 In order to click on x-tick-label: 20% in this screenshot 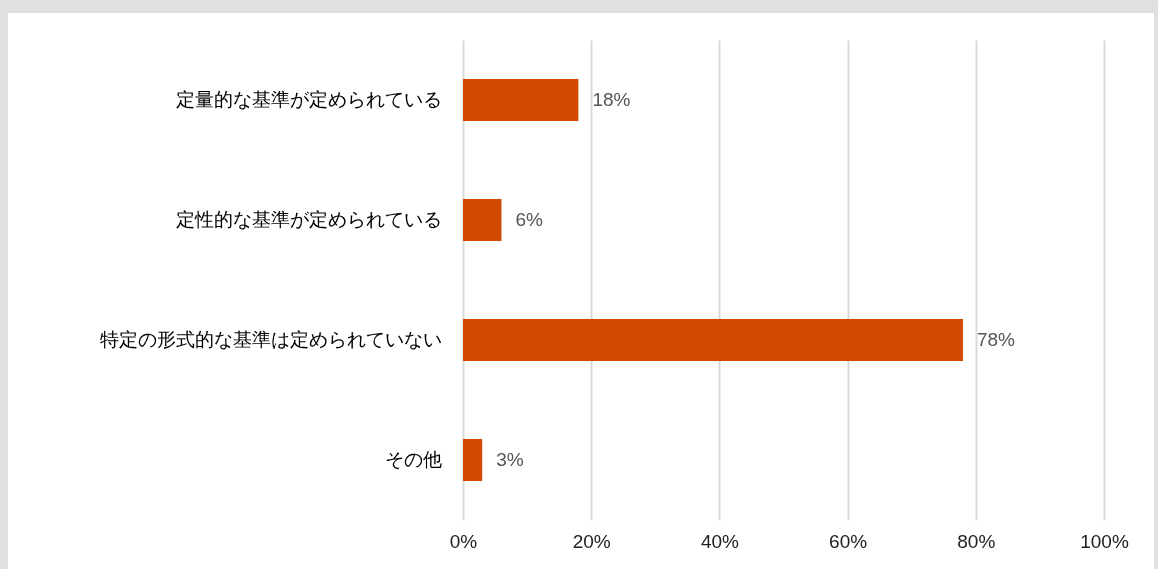, I will do `click(591, 541)`.